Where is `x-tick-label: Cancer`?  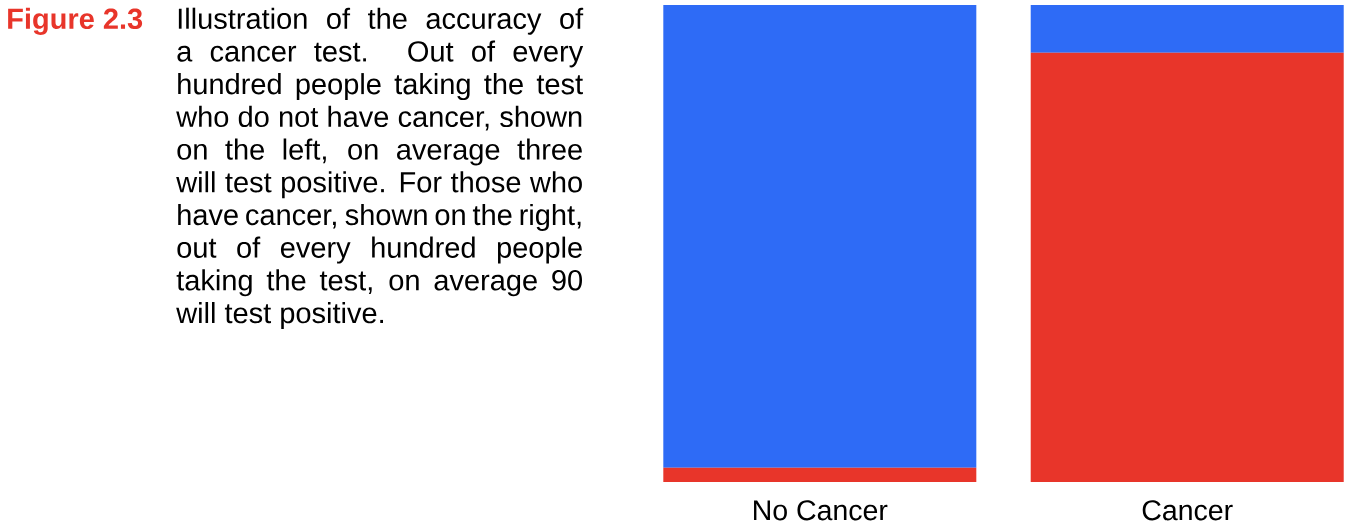 x-tick-label: Cancer is located at coordinates (1187, 510).